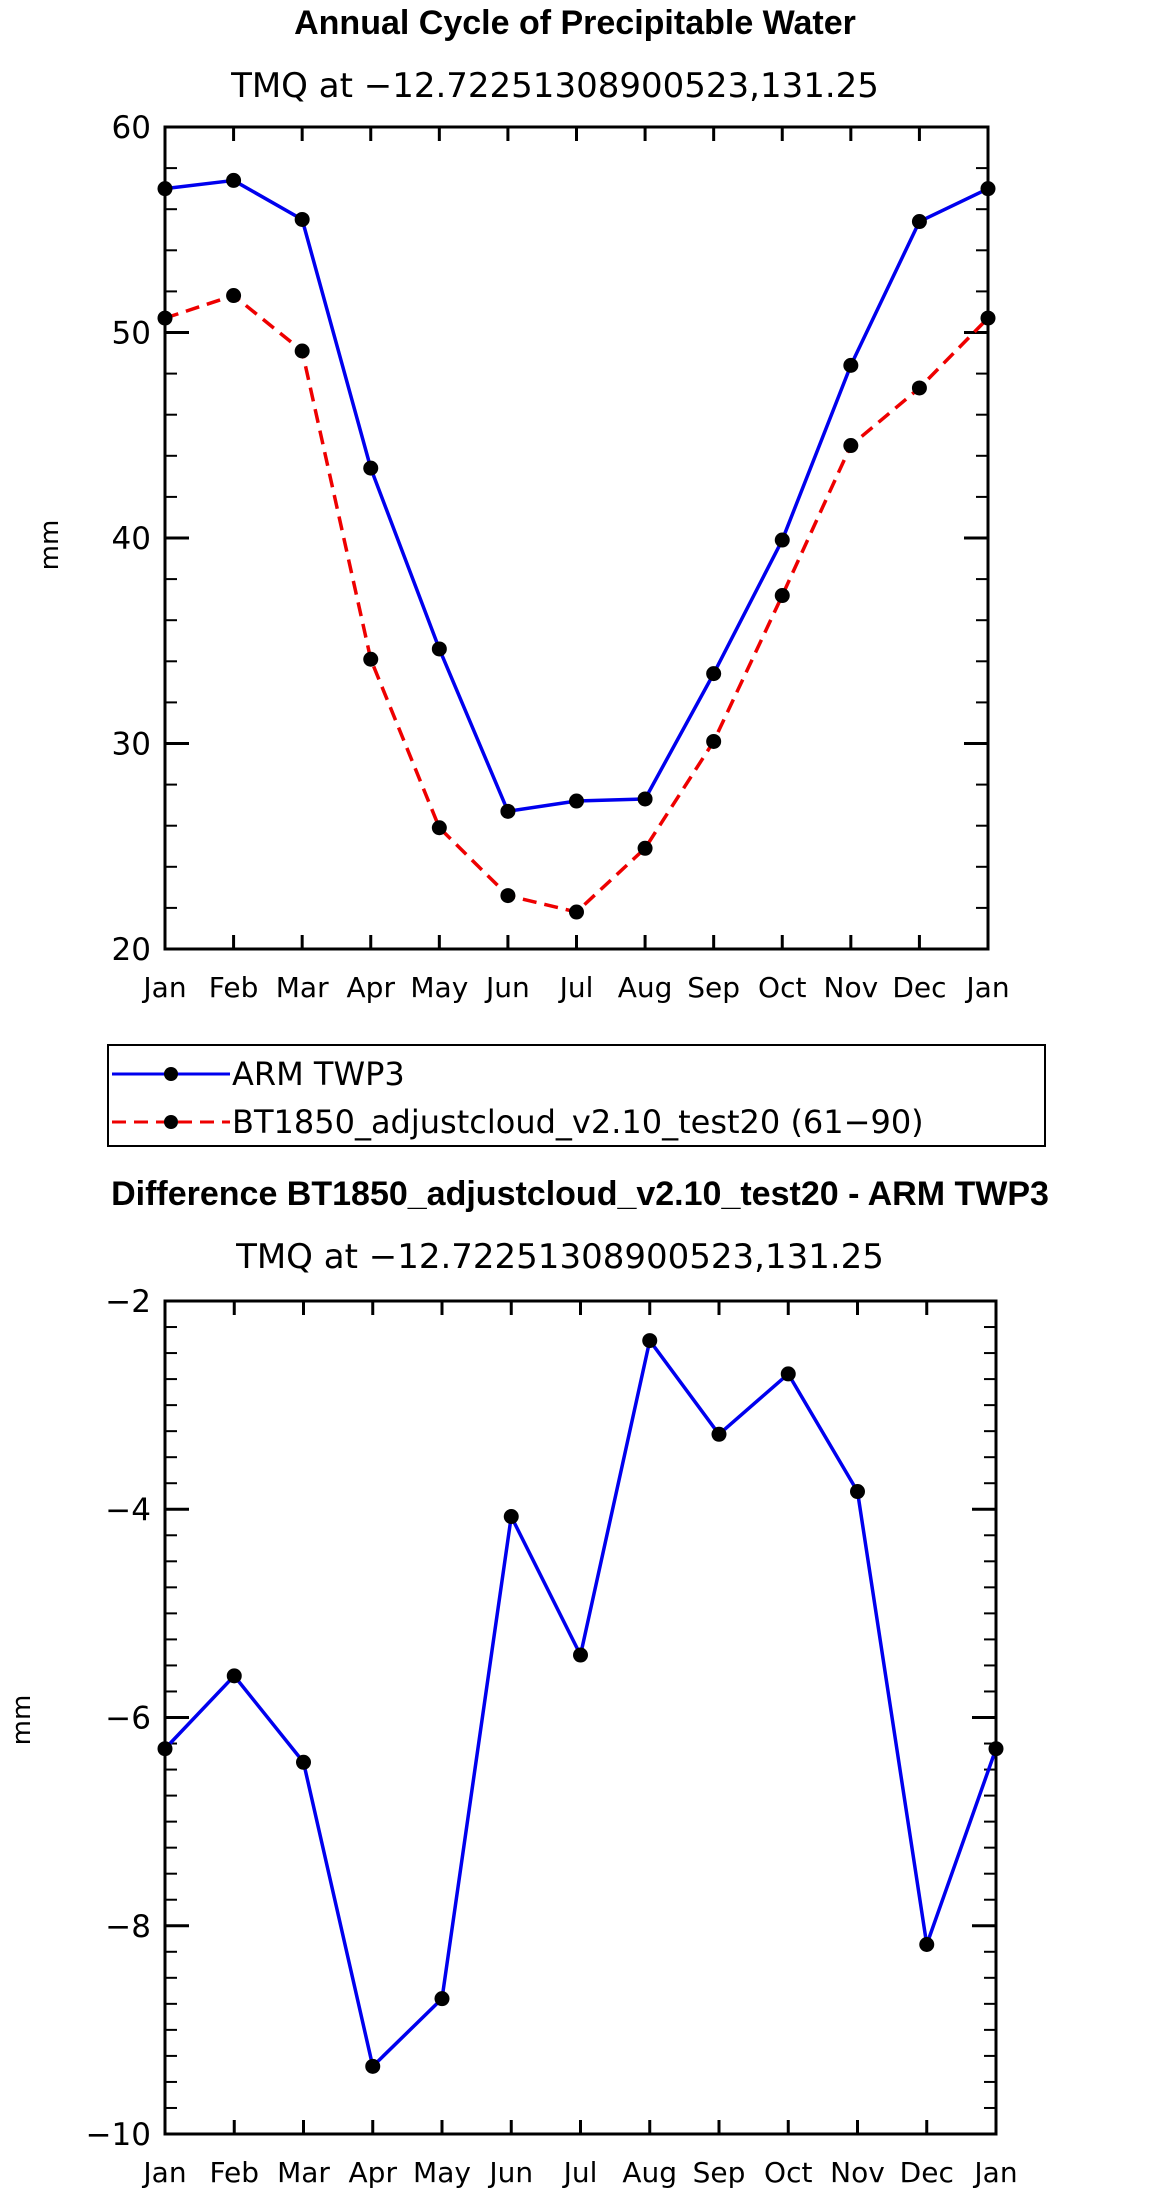  What do you see at coordinates (128, 1719) in the screenshot?
I see `y-tick-label: −6` at bounding box center [128, 1719].